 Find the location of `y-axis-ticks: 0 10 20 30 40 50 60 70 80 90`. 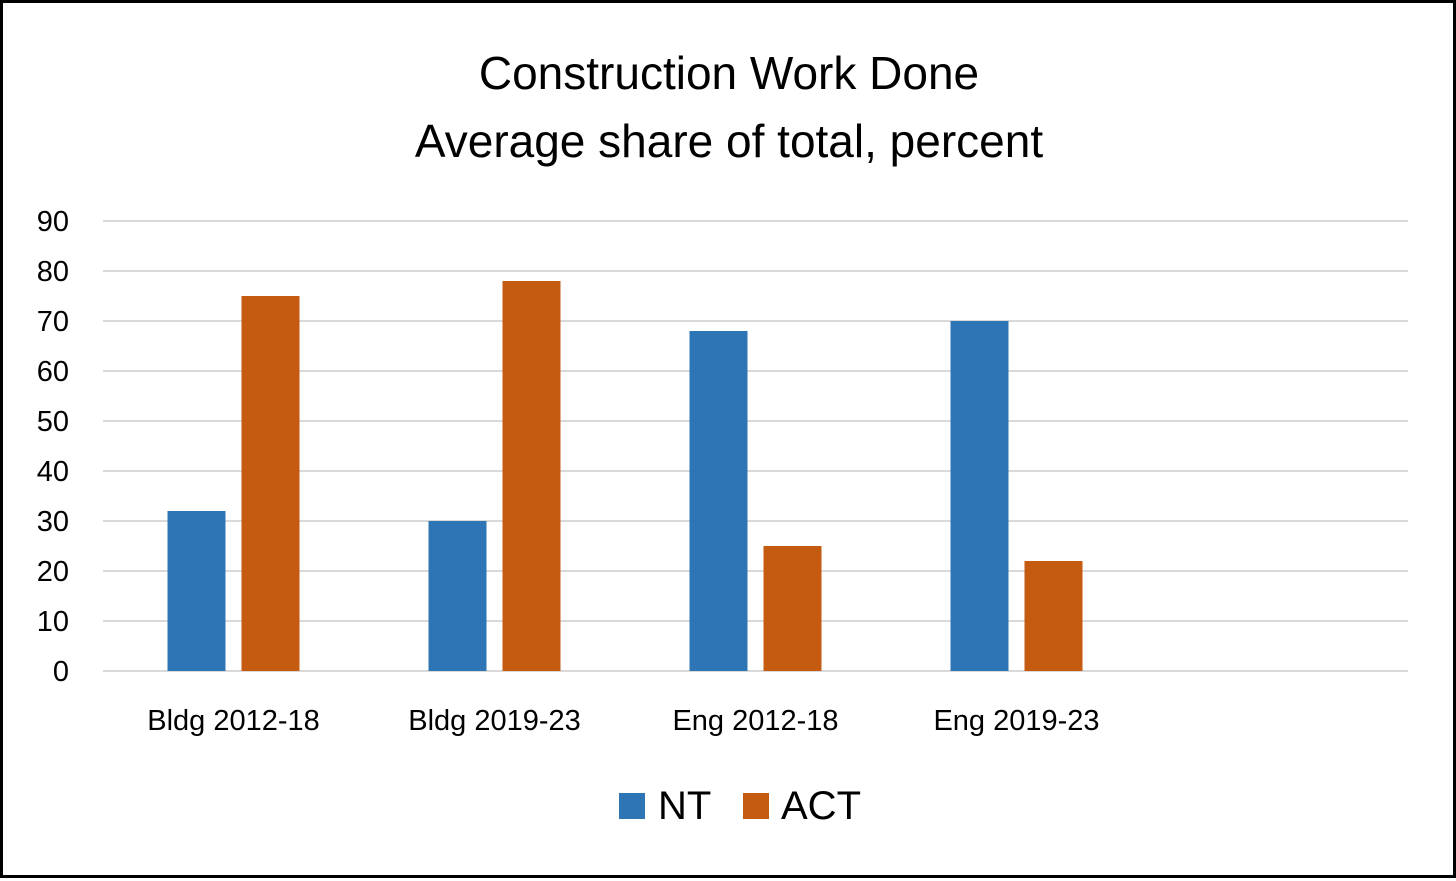

y-axis-ticks: 0 10 20 30 40 50 60 70 80 90 is located at coordinates (53, 447).